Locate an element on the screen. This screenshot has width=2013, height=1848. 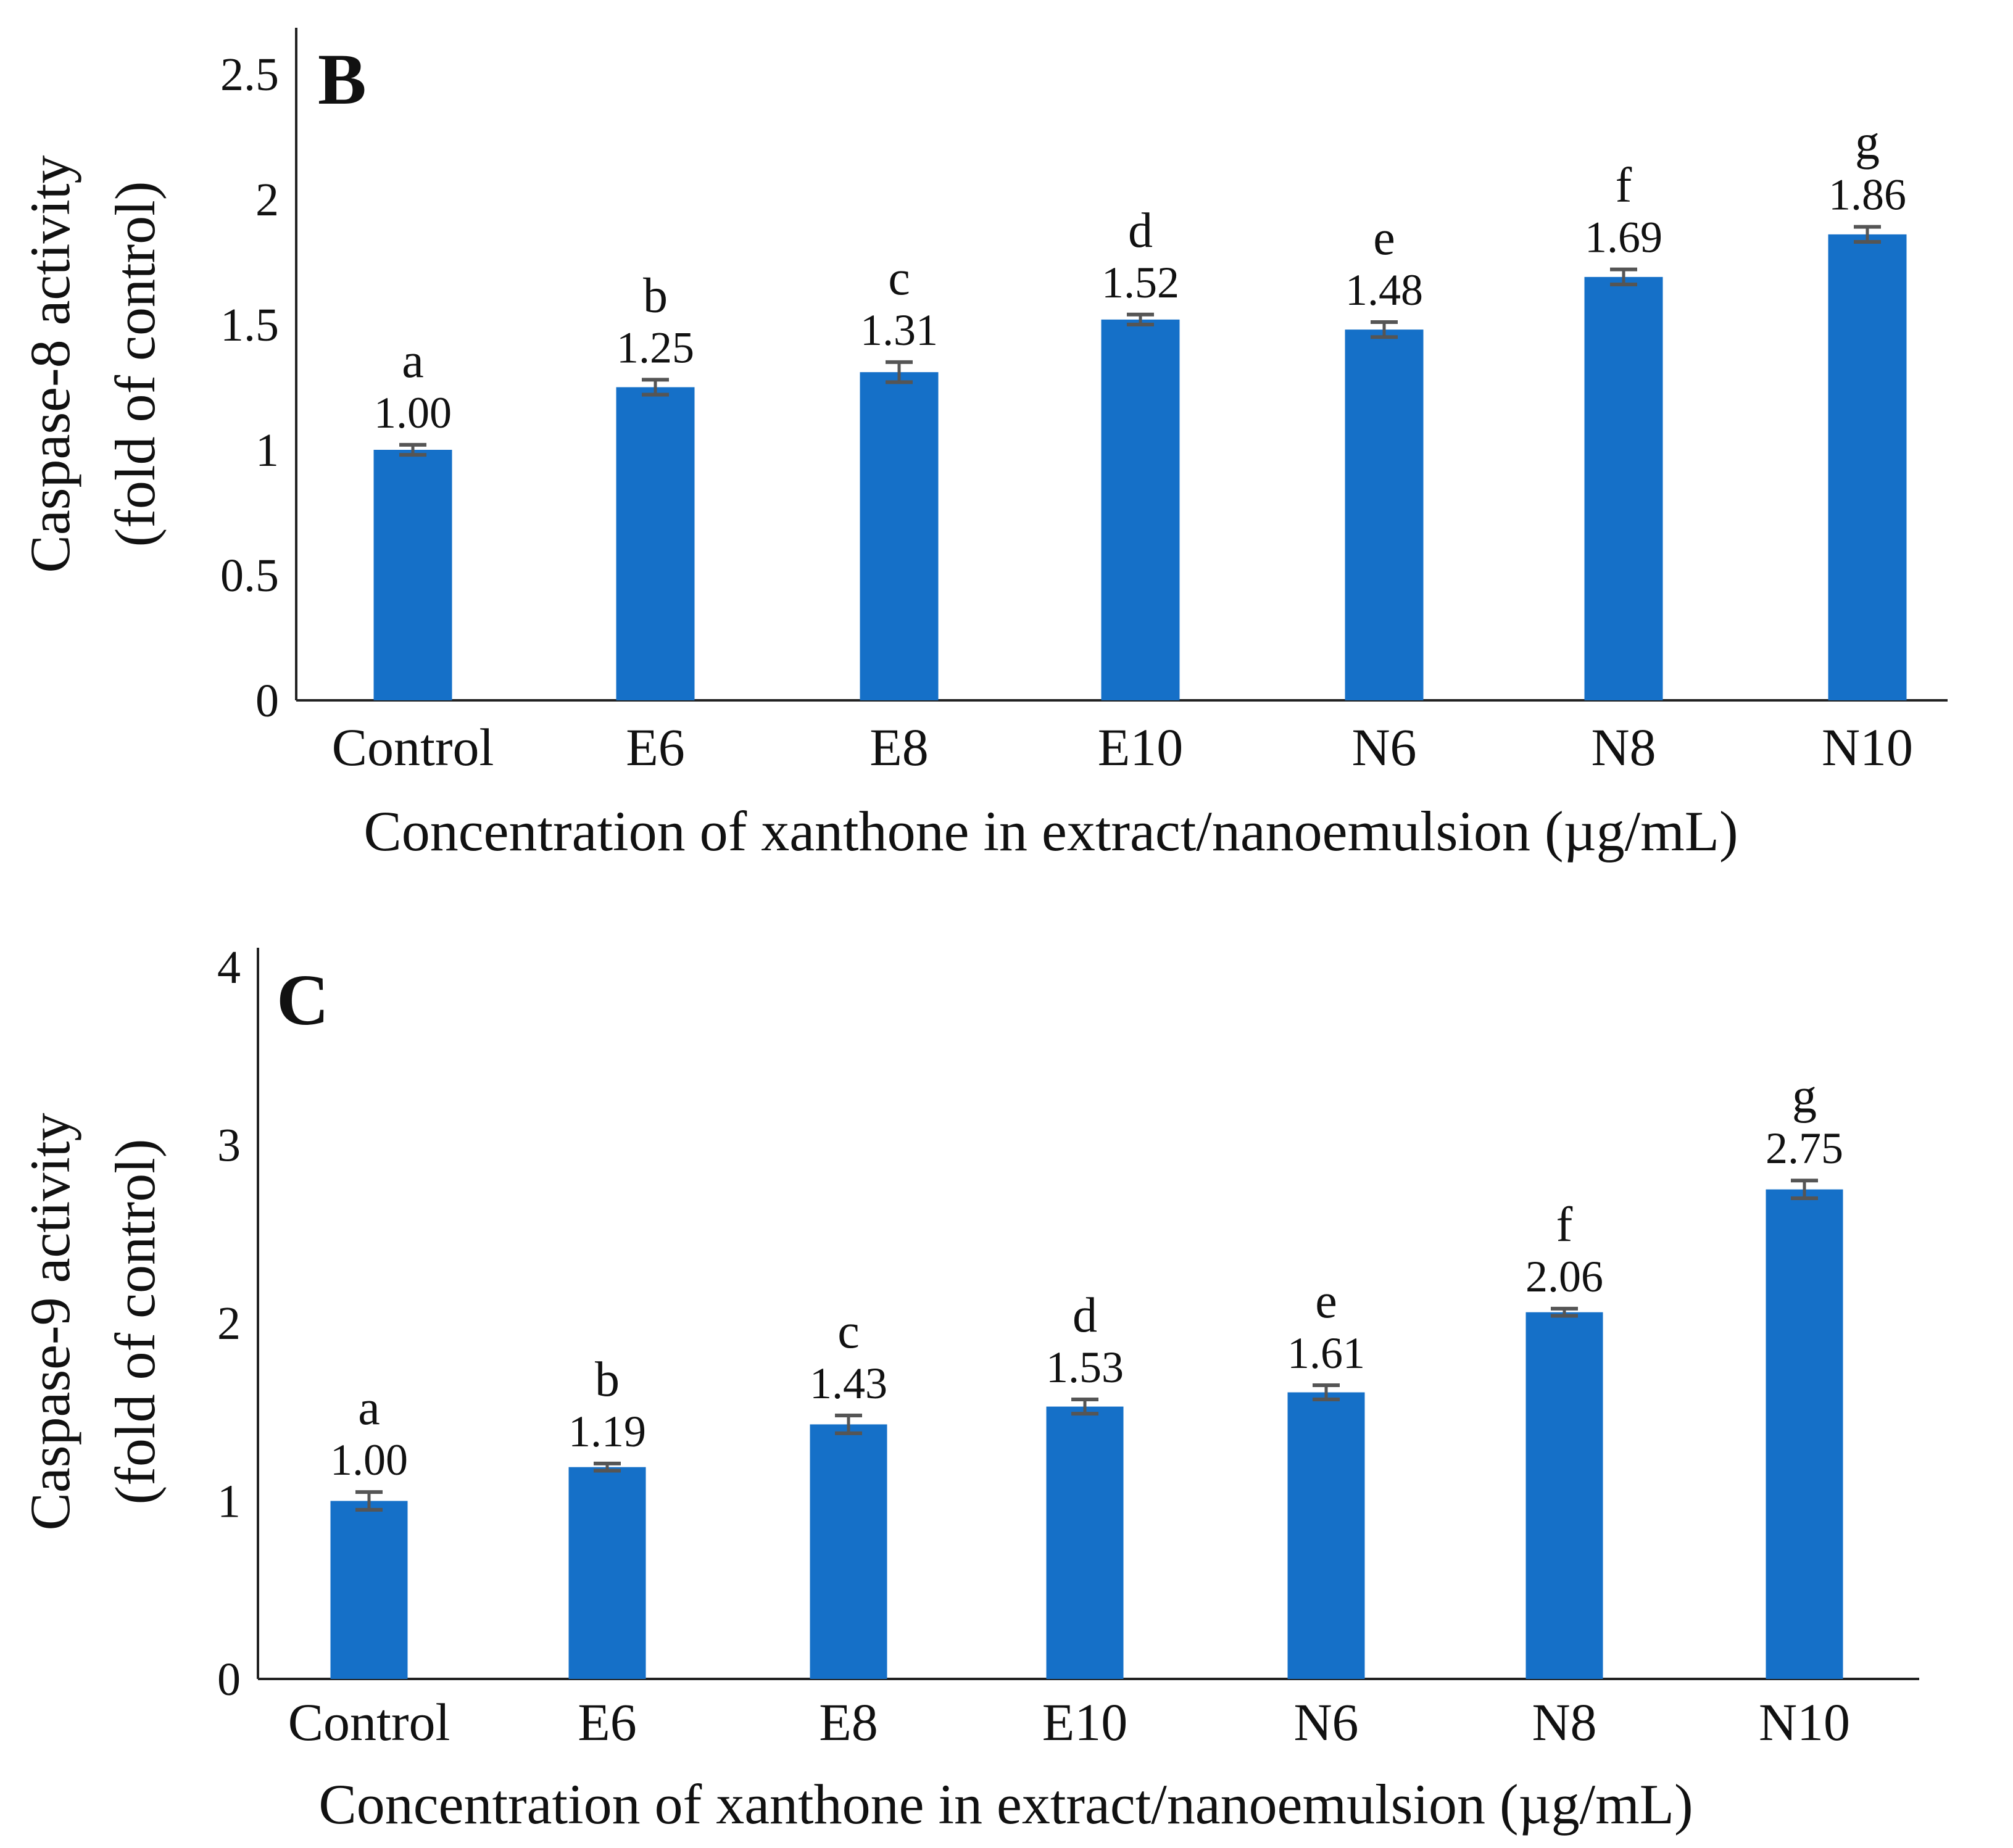
value-label: 1.61 is located at coordinates (1326, 1353).